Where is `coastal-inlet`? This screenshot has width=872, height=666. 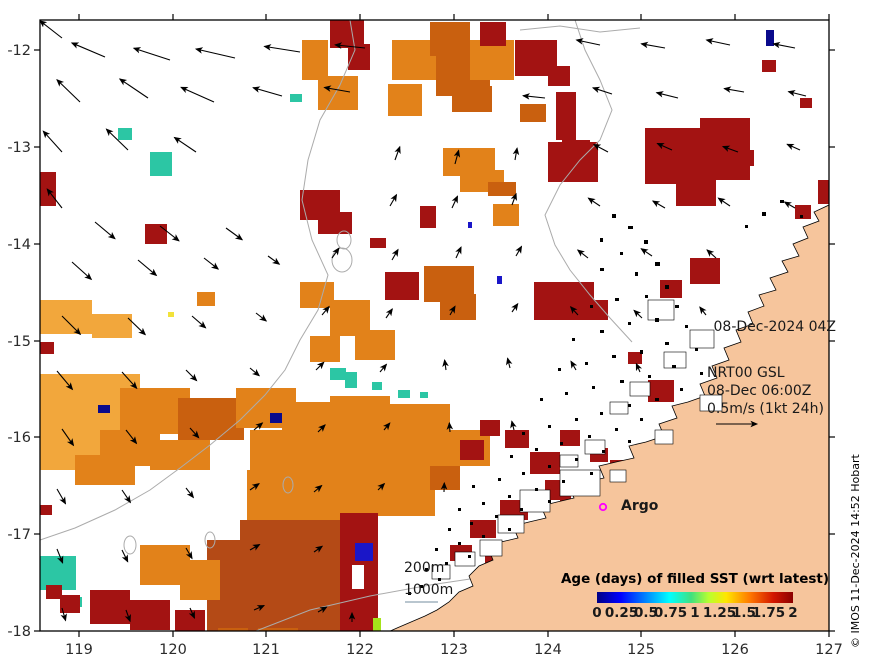
coastal-inlet is located at coordinates (511, 524).